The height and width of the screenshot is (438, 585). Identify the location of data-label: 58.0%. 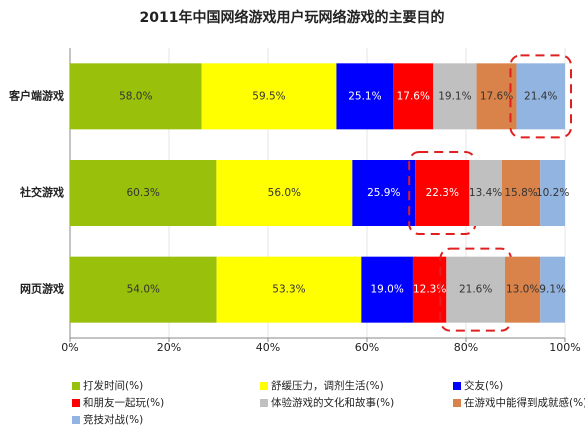
(135, 96).